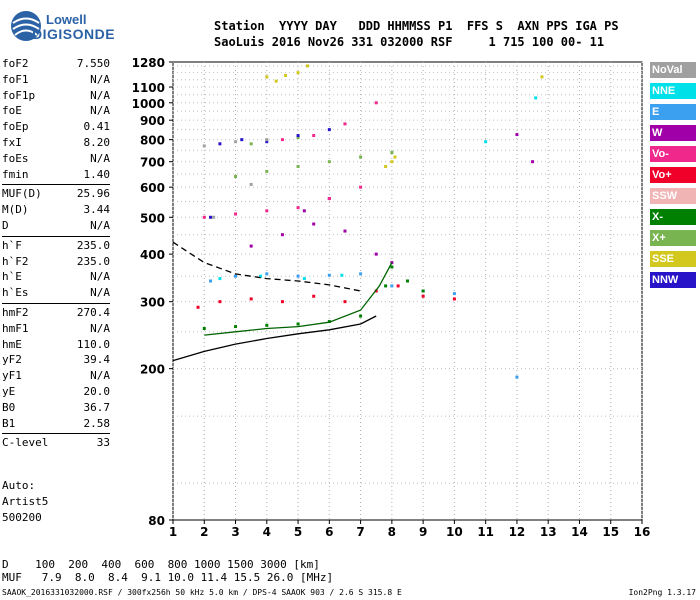 Image resolution: width=700 pixels, height=600 pixels. I want to click on param-value: 2.58, so click(97, 423).